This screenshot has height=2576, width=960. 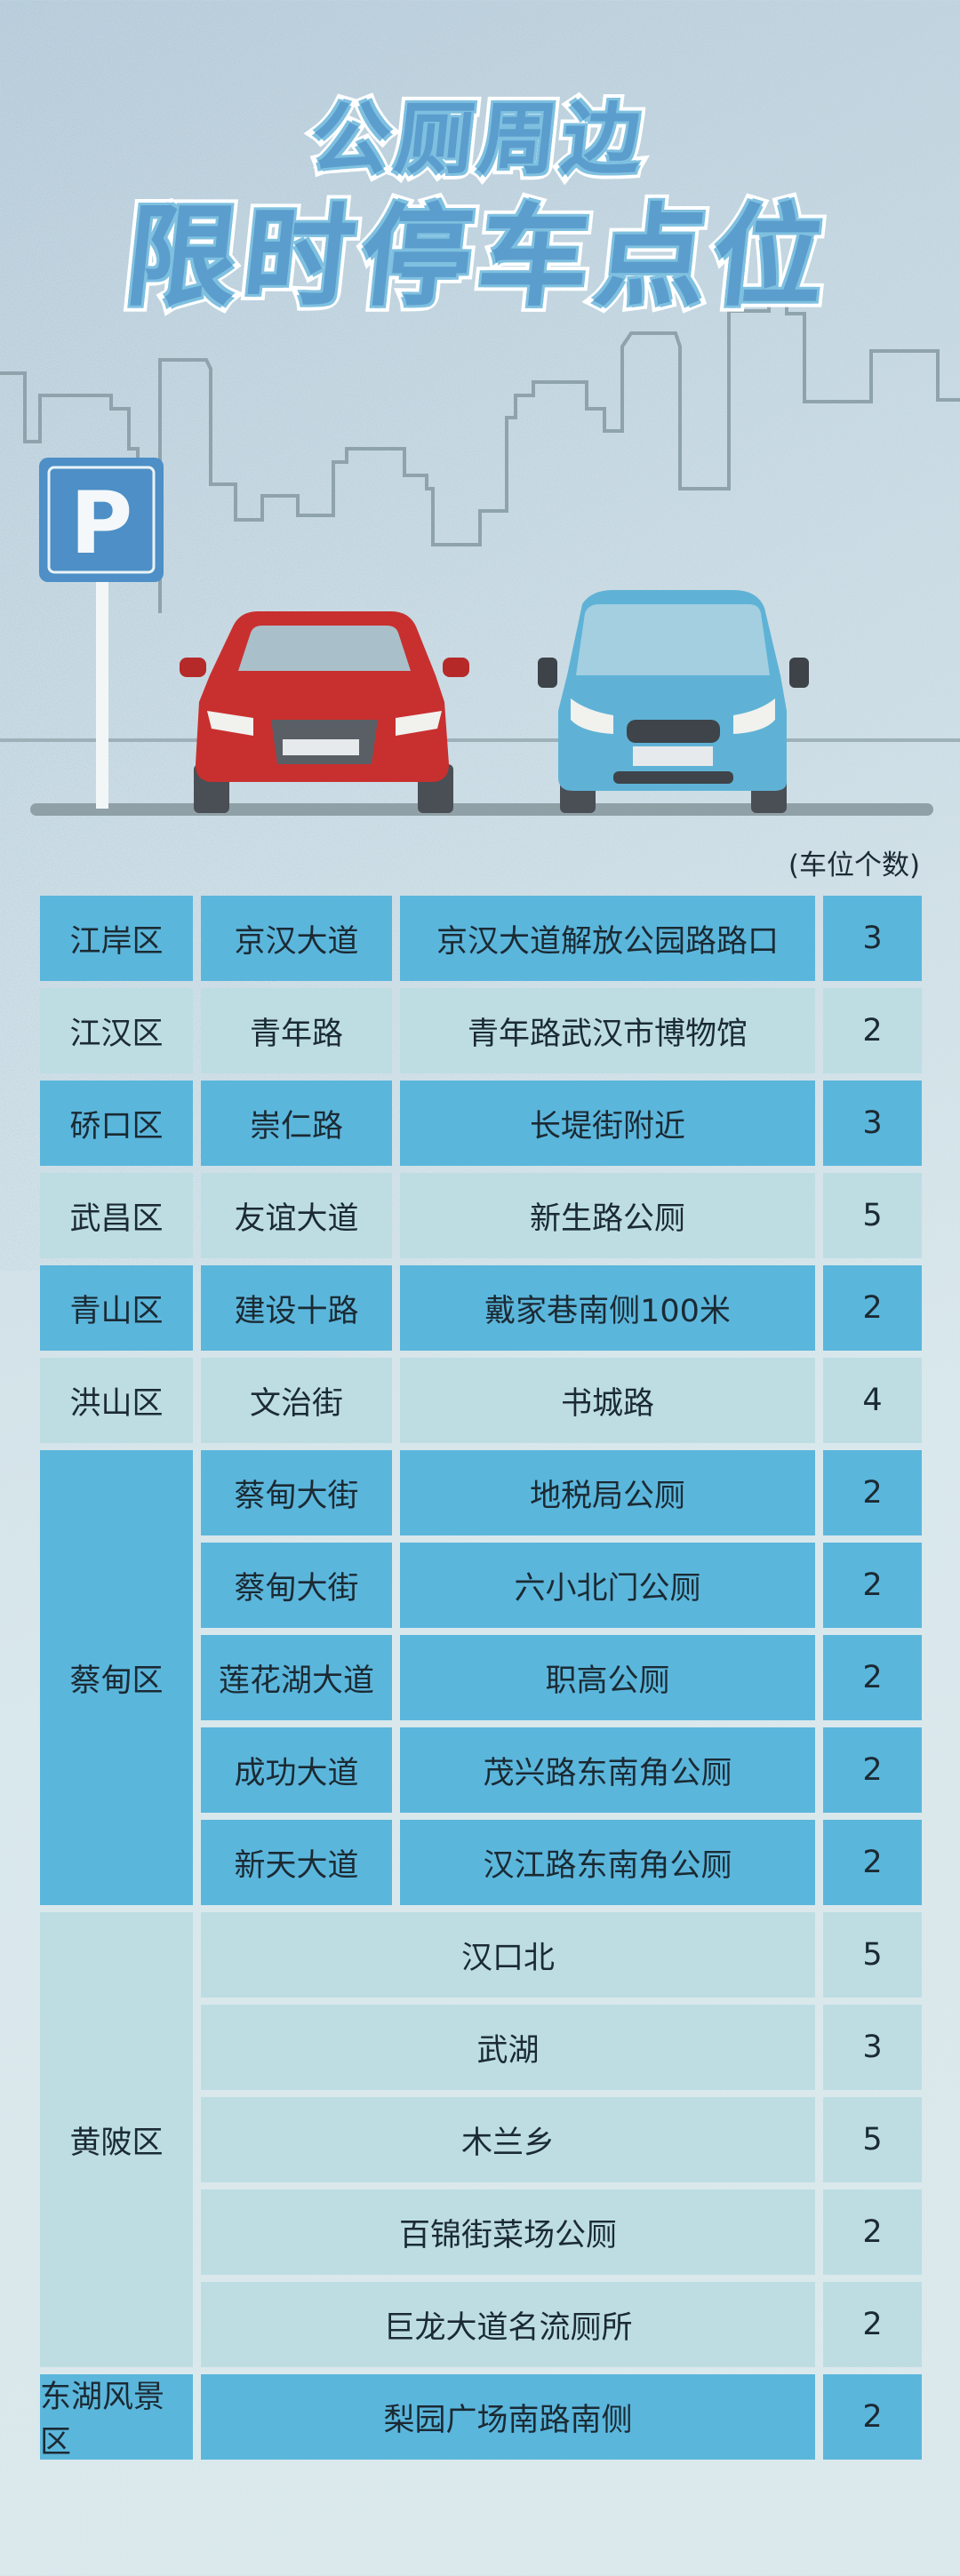 I want to click on district-cell: 洪山区, so click(x=116, y=1400).